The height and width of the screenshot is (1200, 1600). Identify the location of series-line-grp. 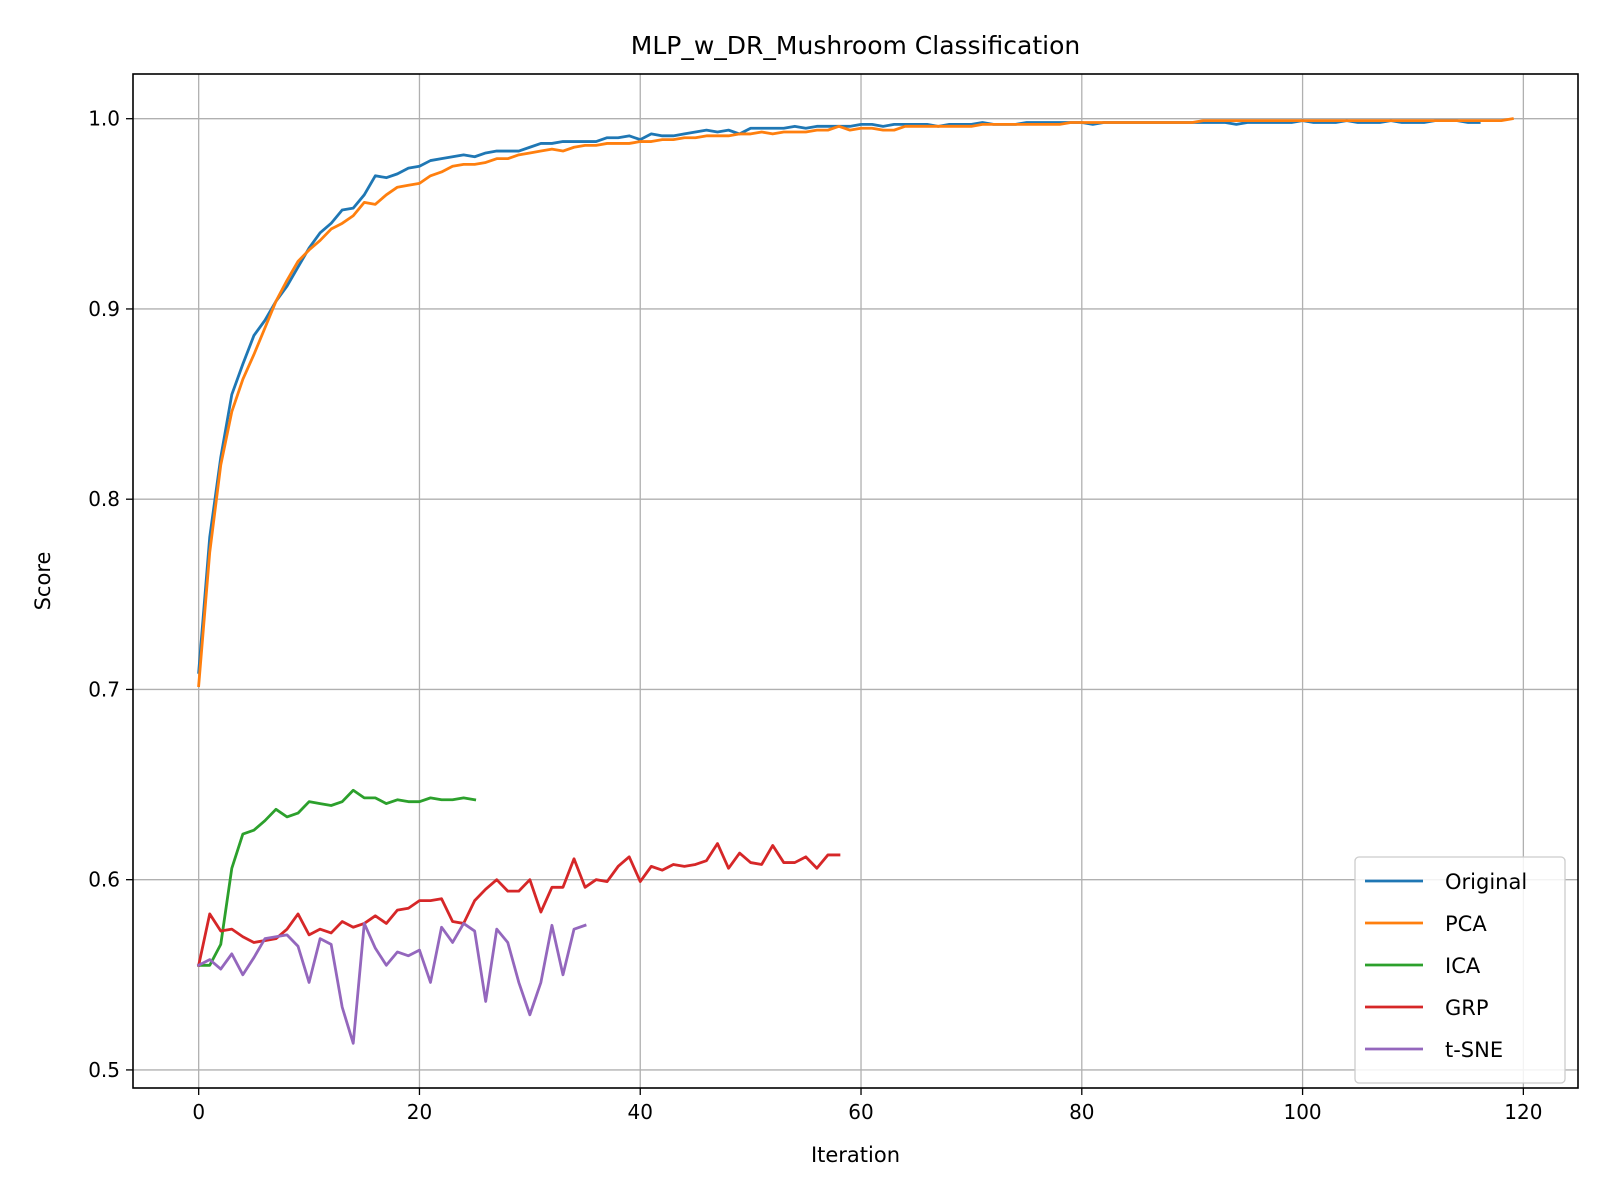
(519, 904).